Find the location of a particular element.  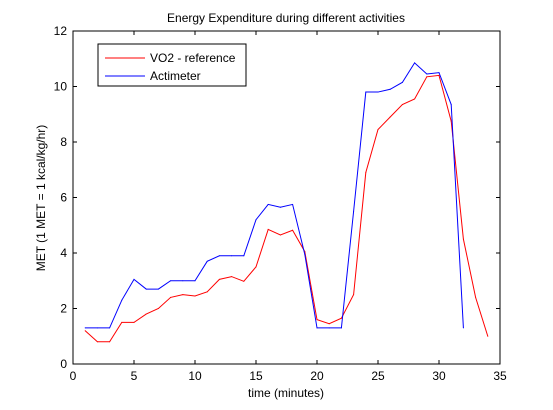

x-tick-label: 25 is located at coordinates (378, 376).